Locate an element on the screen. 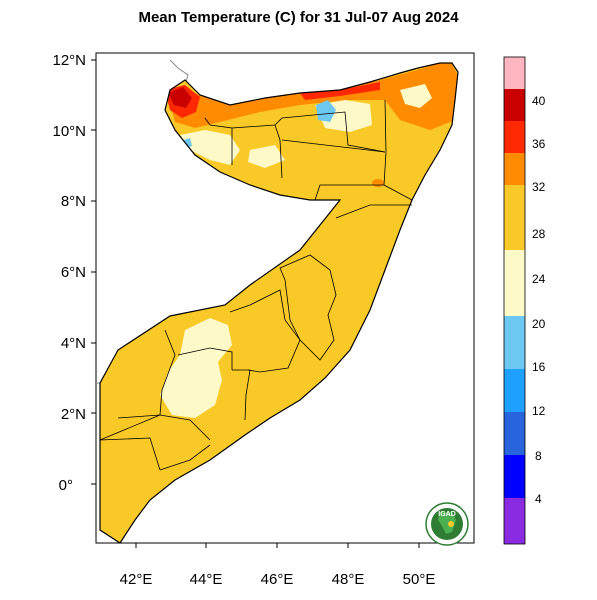 The image size is (597, 600). cb-swatch-40-plus is located at coordinates (514, 73).